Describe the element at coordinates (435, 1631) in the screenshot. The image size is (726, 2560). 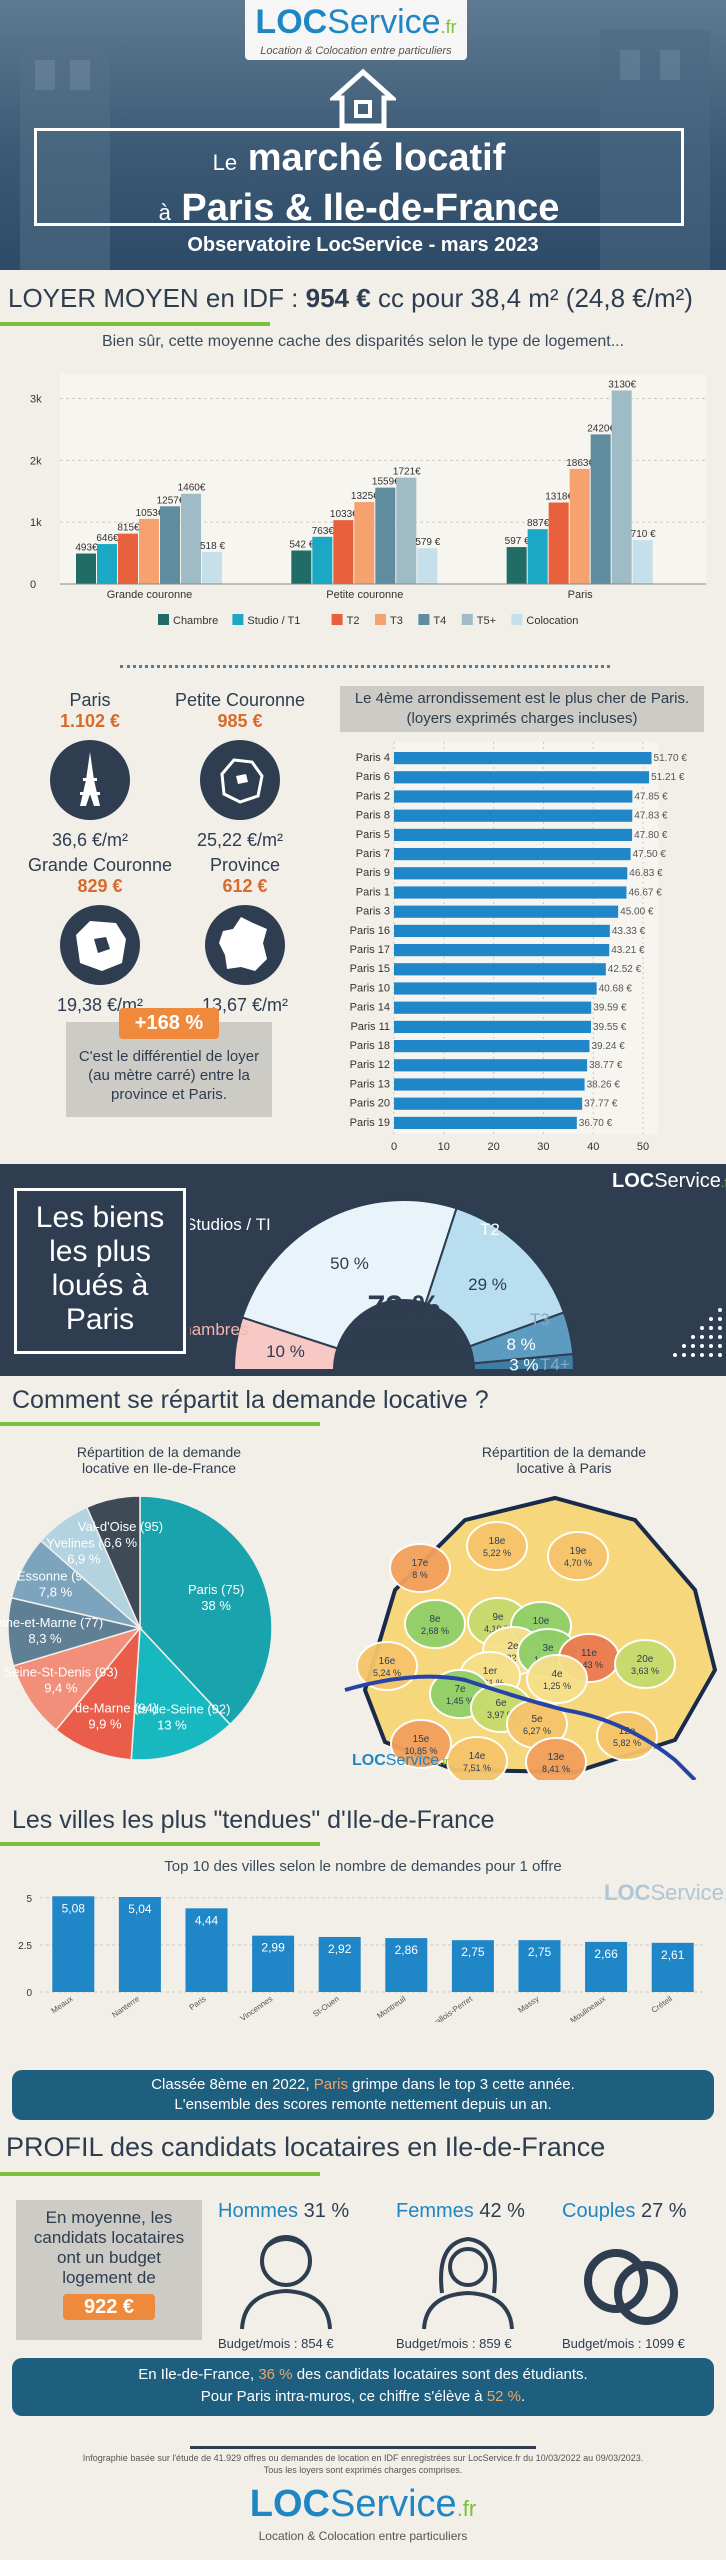
I see `arrondissement-value: 2,68 %` at that location.